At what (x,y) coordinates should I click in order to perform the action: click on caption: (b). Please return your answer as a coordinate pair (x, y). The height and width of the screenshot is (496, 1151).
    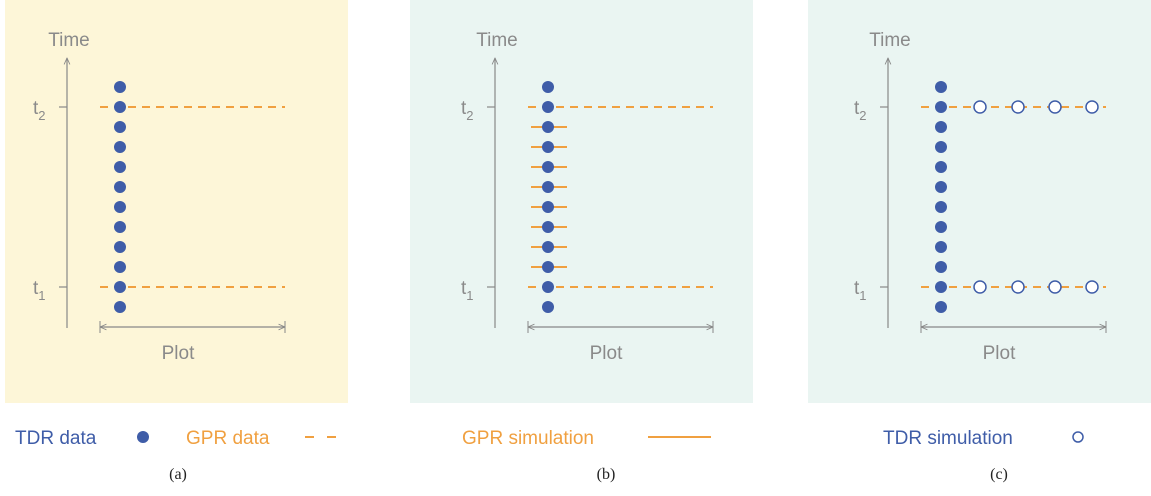
    Looking at the image, I should click on (606, 474).